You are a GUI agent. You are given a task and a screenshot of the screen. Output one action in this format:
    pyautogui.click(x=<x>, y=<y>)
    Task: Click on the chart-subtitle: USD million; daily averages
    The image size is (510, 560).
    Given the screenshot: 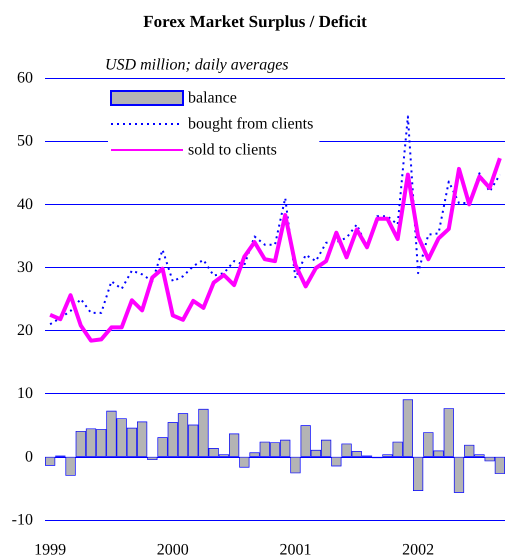 What is the action you would take?
    pyautogui.click(x=197, y=65)
    